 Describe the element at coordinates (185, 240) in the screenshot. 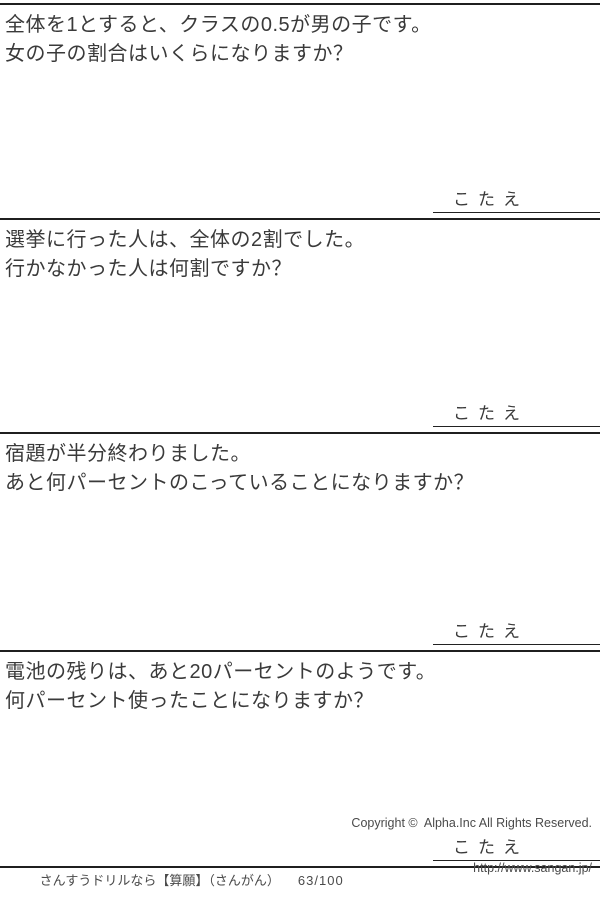

I see `problem-text-line: 選挙に行った人は、全体の2割でした。` at that location.